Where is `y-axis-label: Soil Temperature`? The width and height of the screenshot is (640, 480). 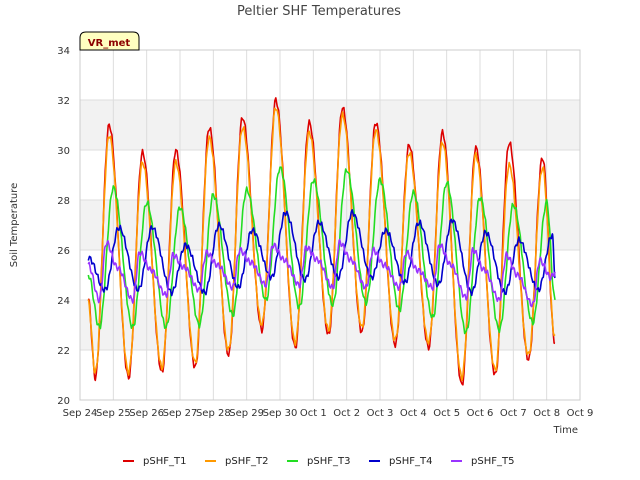
y-axis-label: Soil Temperature is located at coordinates (14, 225).